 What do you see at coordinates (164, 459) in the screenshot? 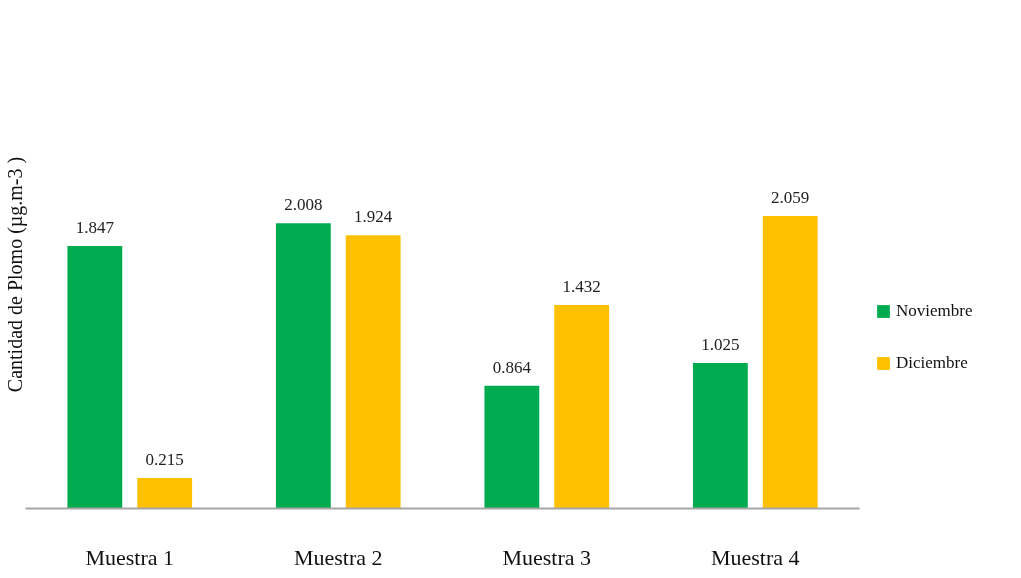
I see `data-label: 0.215` at bounding box center [164, 459].